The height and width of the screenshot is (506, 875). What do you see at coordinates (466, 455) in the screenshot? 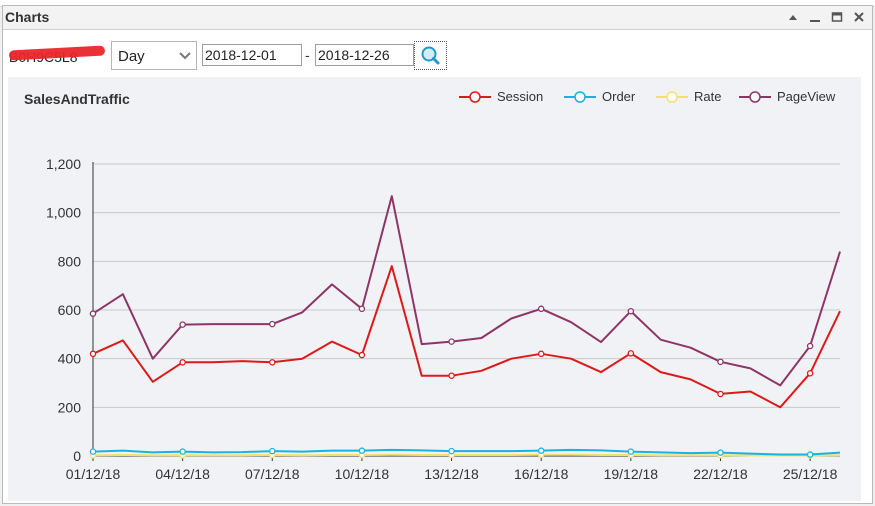
I see `series-line-rate` at bounding box center [466, 455].